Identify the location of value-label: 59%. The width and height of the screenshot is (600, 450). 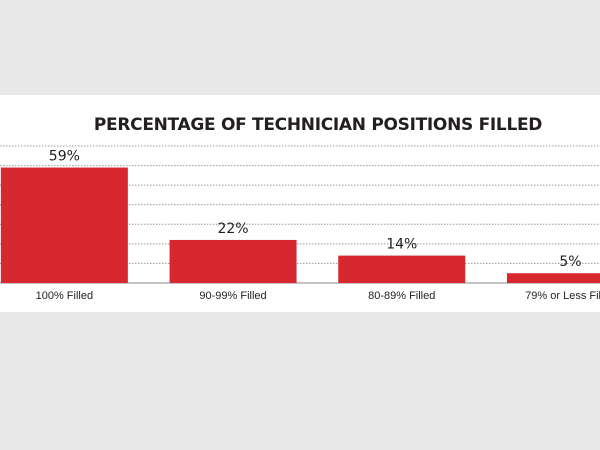
(64, 157).